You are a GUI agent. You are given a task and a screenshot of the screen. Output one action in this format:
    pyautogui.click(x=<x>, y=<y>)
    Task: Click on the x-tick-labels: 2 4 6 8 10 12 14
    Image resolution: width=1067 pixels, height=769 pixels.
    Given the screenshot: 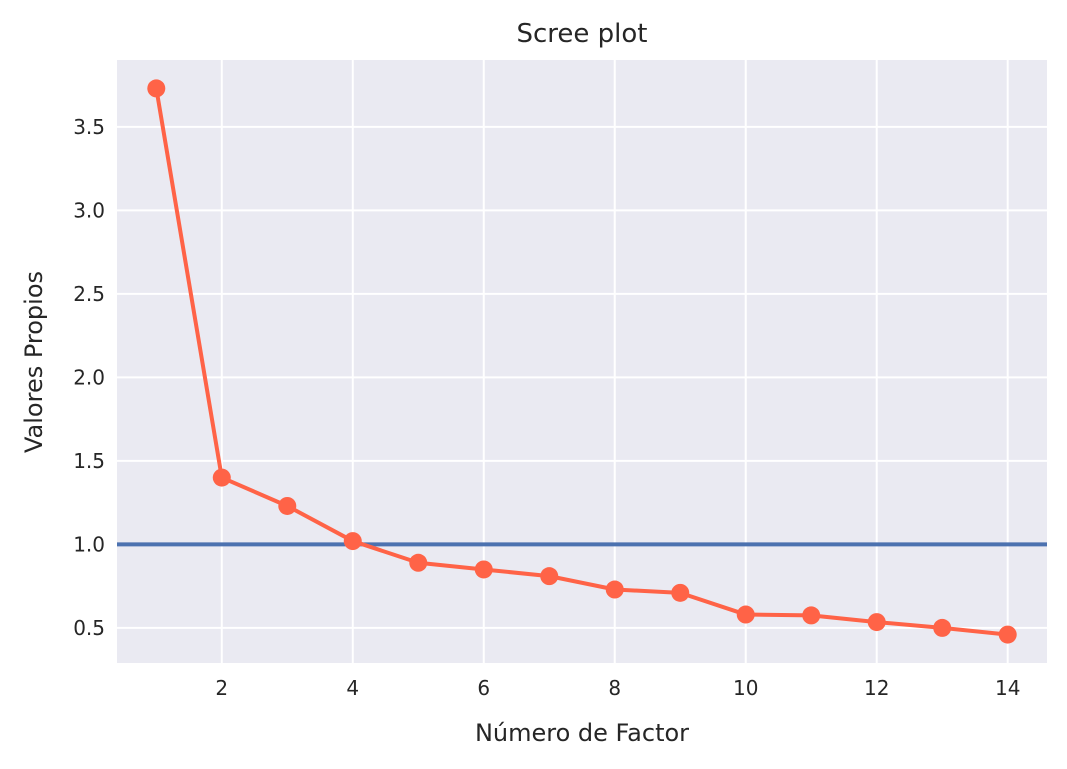 What is the action you would take?
    pyautogui.click(x=617, y=688)
    